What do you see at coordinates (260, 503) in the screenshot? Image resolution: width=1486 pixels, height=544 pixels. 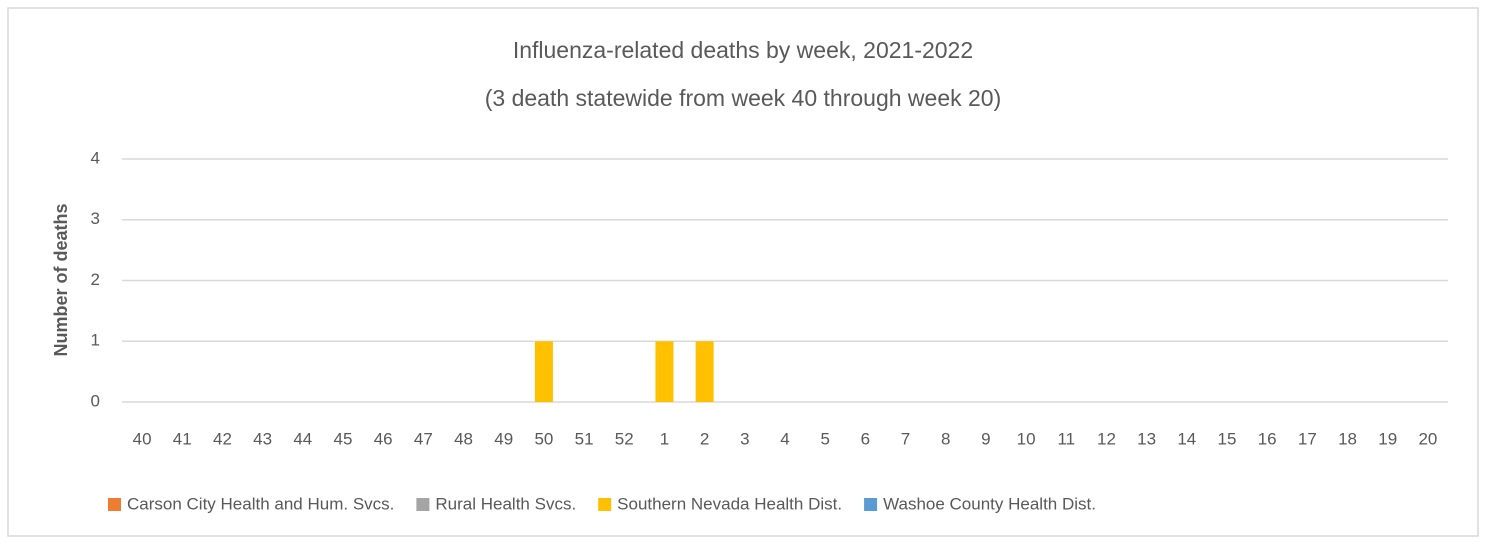 I see `legend-label: Carson City Health and Hum. Svcs.` at bounding box center [260, 503].